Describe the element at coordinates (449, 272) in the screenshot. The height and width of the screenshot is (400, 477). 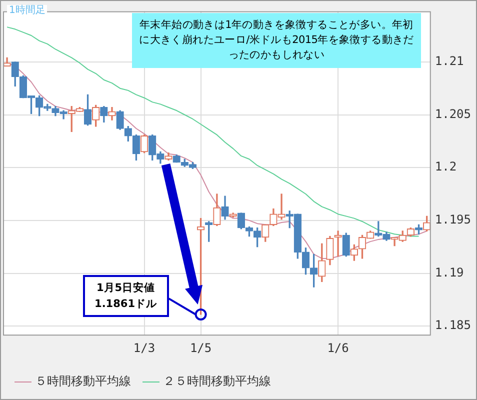
I see `y-tick-label: 1.19` at that location.